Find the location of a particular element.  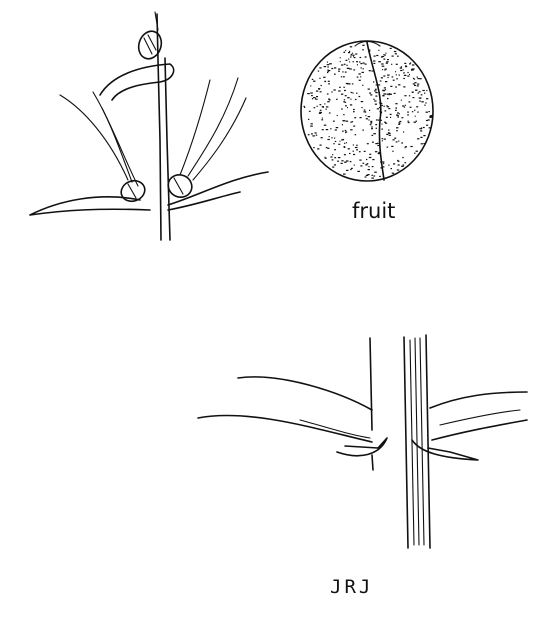

left-culm-thin-lower is located at coordinates (372, 462).